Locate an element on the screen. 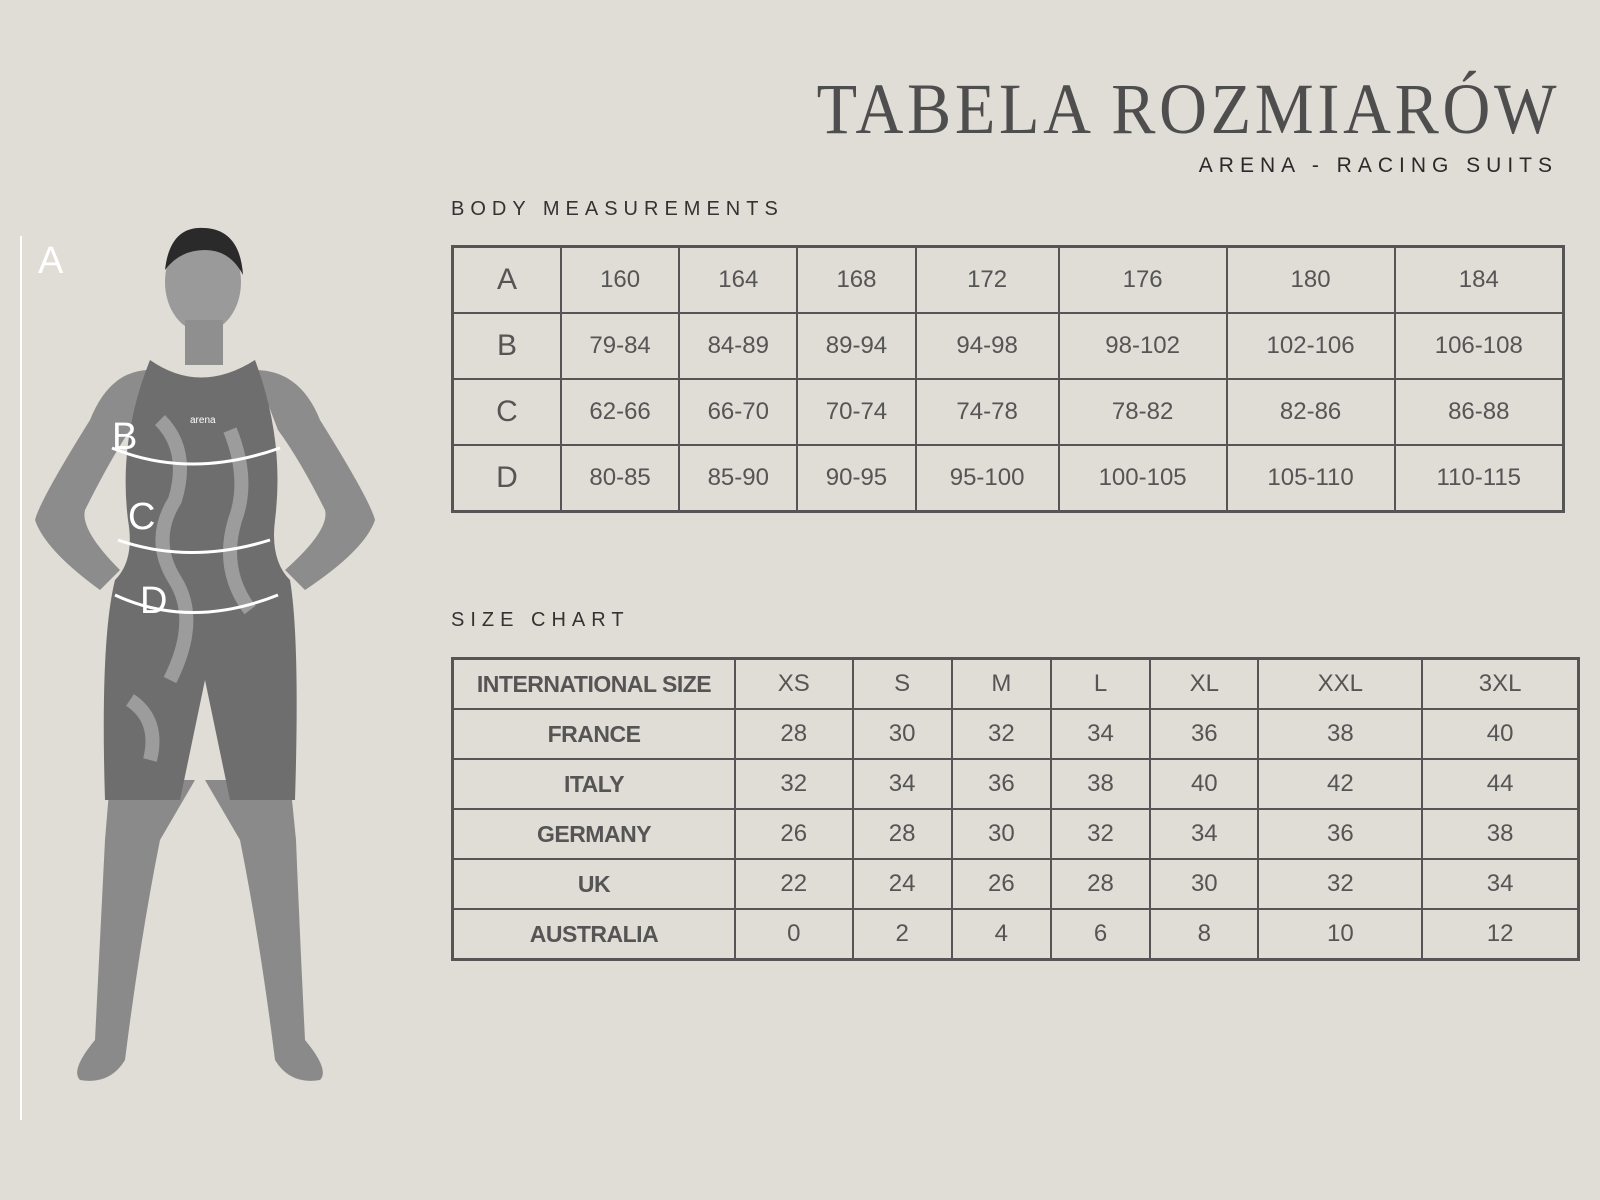 The width and height of the screenshot is (1600, 1200). table-cell: 105-110 is located at coordinates (1310, 478).